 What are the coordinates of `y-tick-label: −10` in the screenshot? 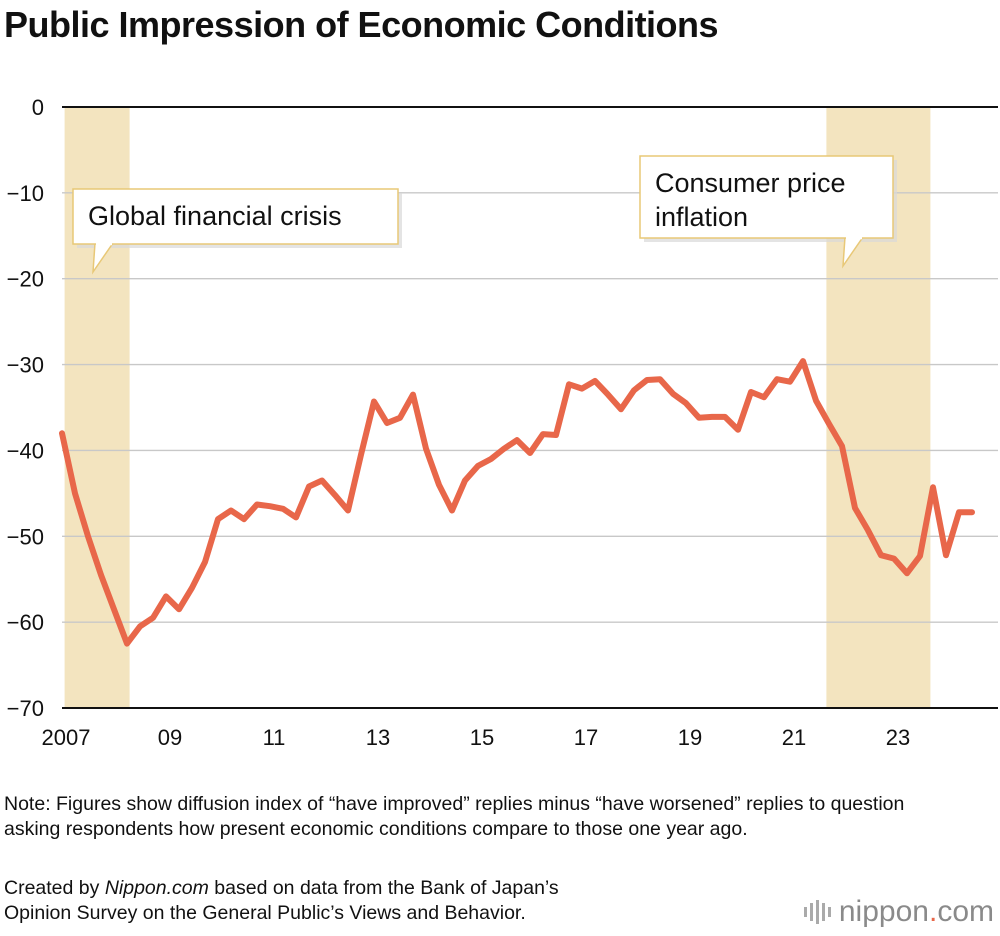 It's located at (25, 193).